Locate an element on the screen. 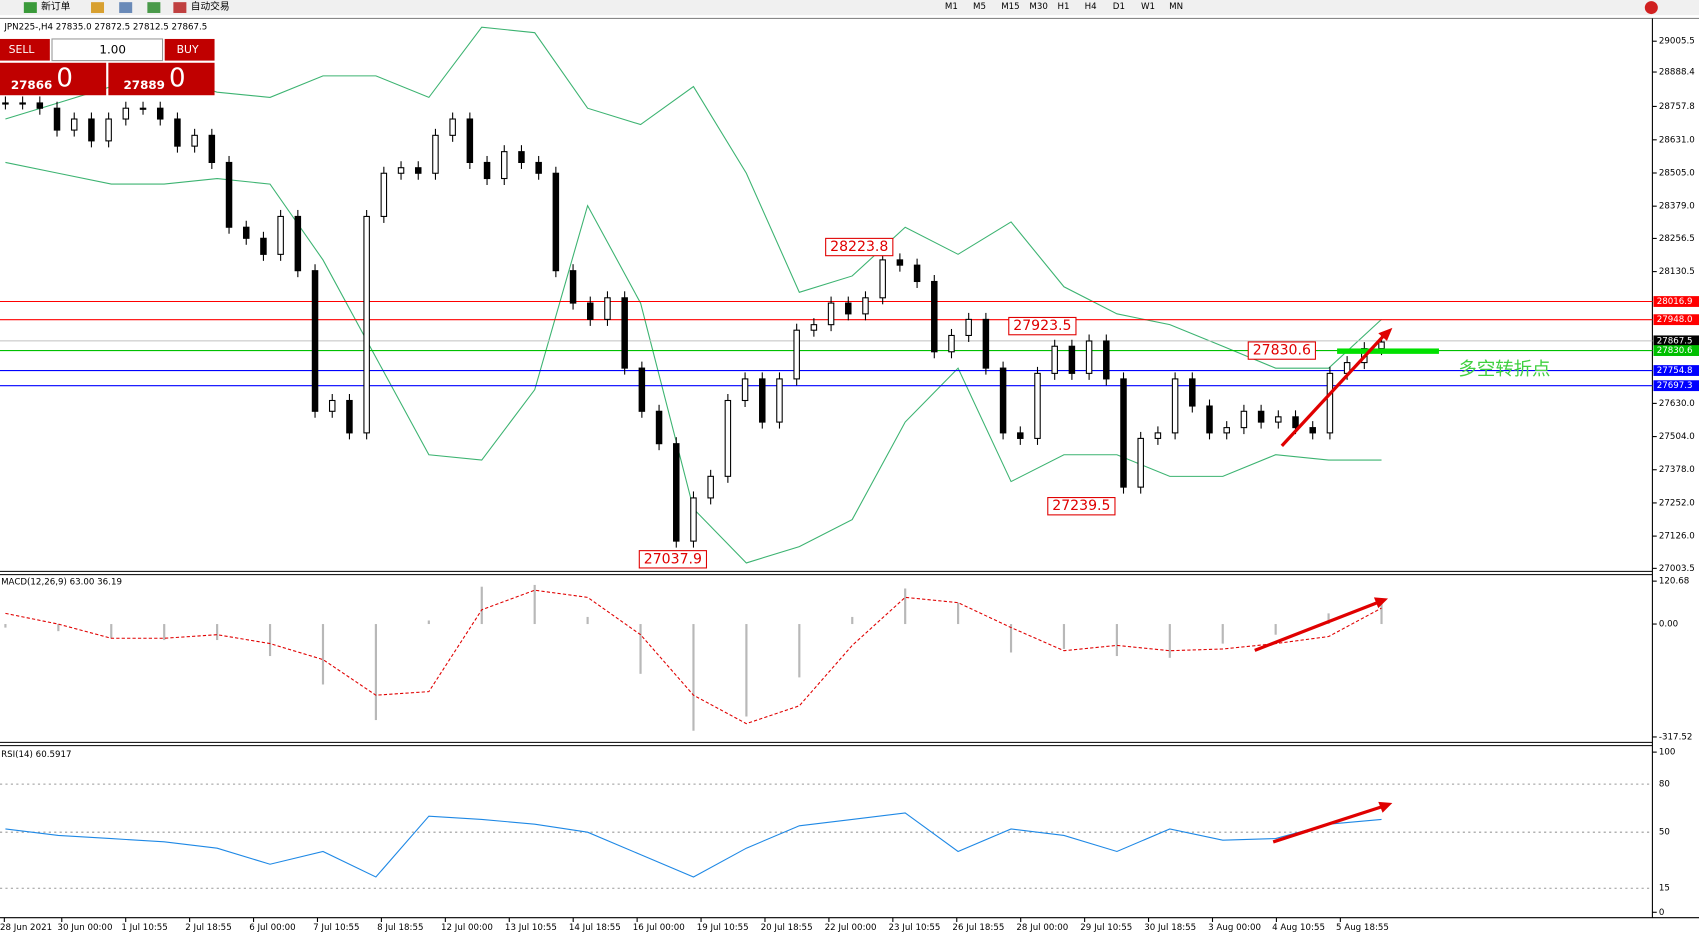 This screenshot has height=935, width=1699. timeframe-button: M1 is located at coordinates (951, 7).